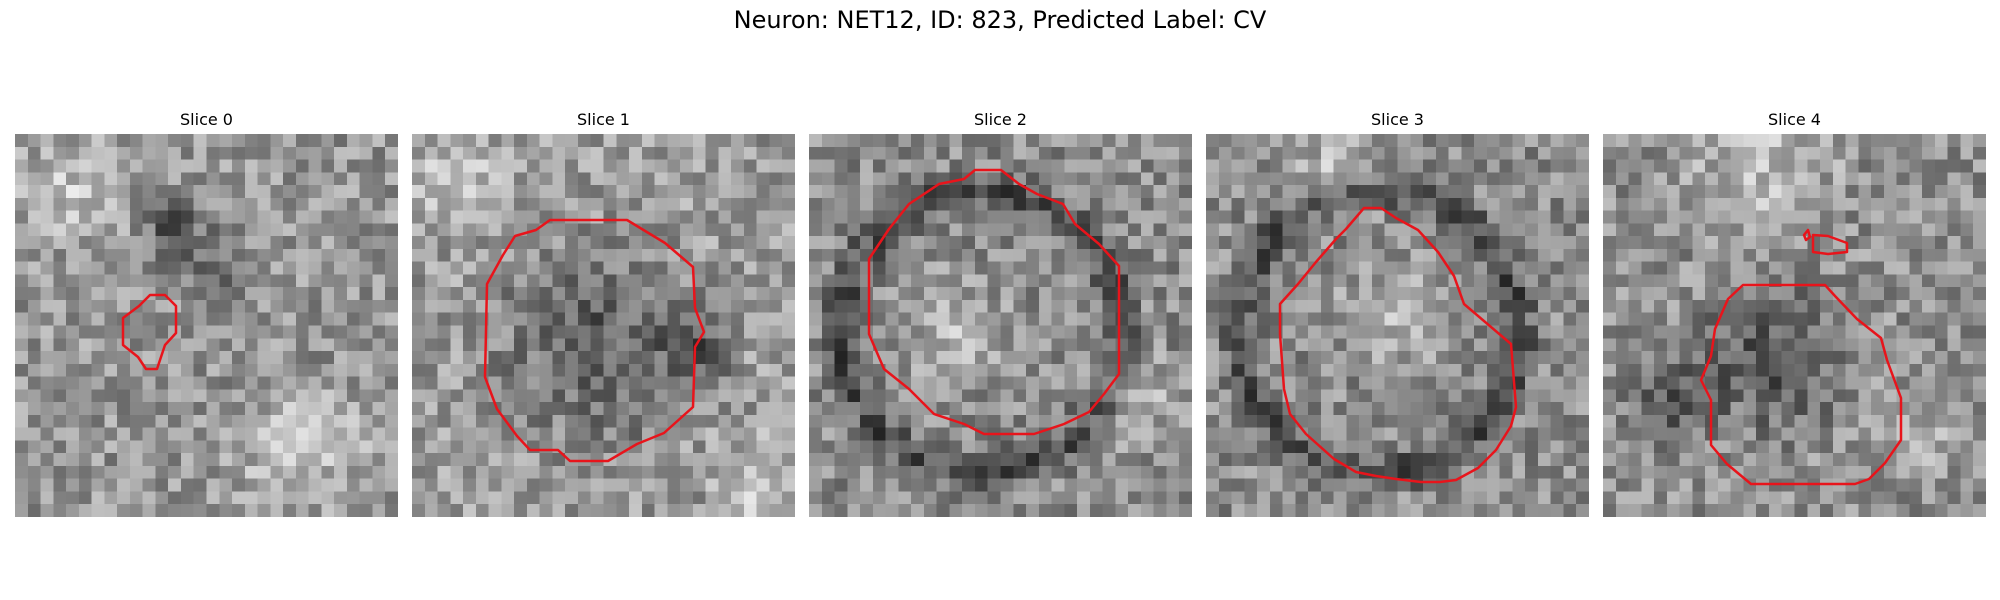 The image size is (2000, 600). Describe the element at coordinates (1794, 119) in the screenshot. I see `slice-title-4: Slice 4` at that location.